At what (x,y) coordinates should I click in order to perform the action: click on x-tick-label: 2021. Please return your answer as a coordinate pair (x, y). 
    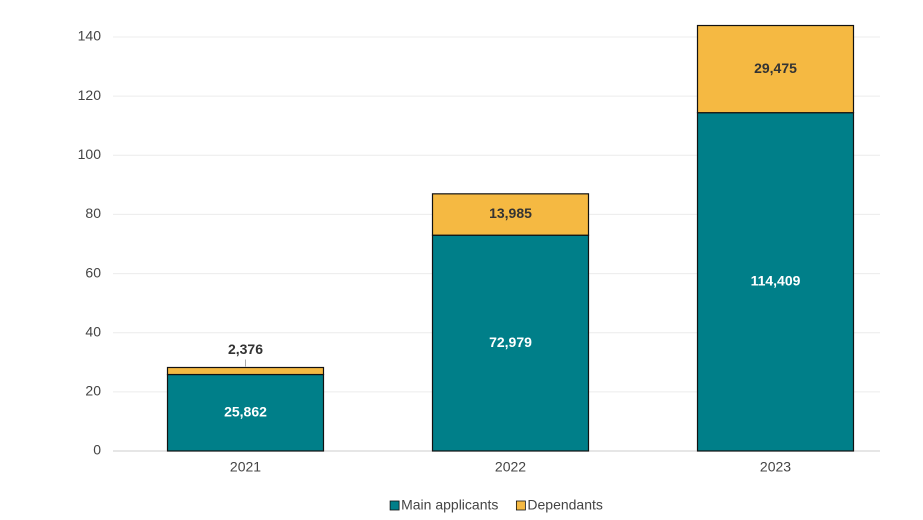
    Looking at the image, I should click on (245, 467).